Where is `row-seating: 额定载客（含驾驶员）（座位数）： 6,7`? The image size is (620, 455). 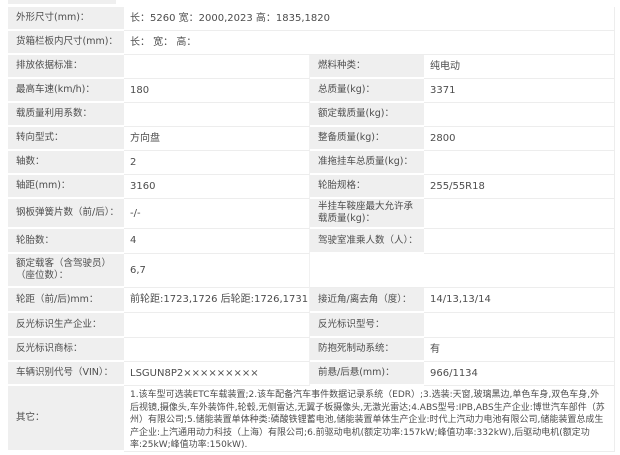 row-seating: 额定载客（含驾驶员）（座位数）： 6,7 is located at coordinates (311, 271).